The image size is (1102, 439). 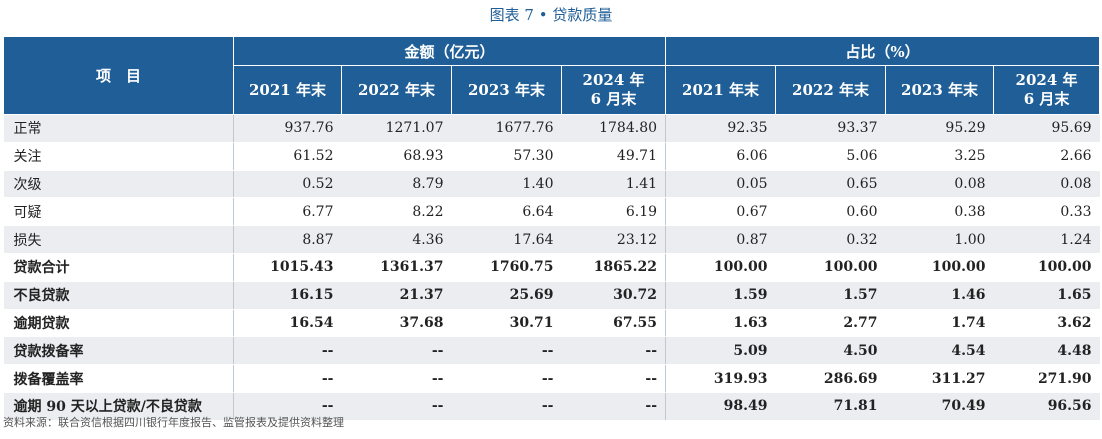 What do you see at coordinates (939, 351) in the screenshot?
I see `ratio-cell: 4.54` at bounding box center [939, 351].